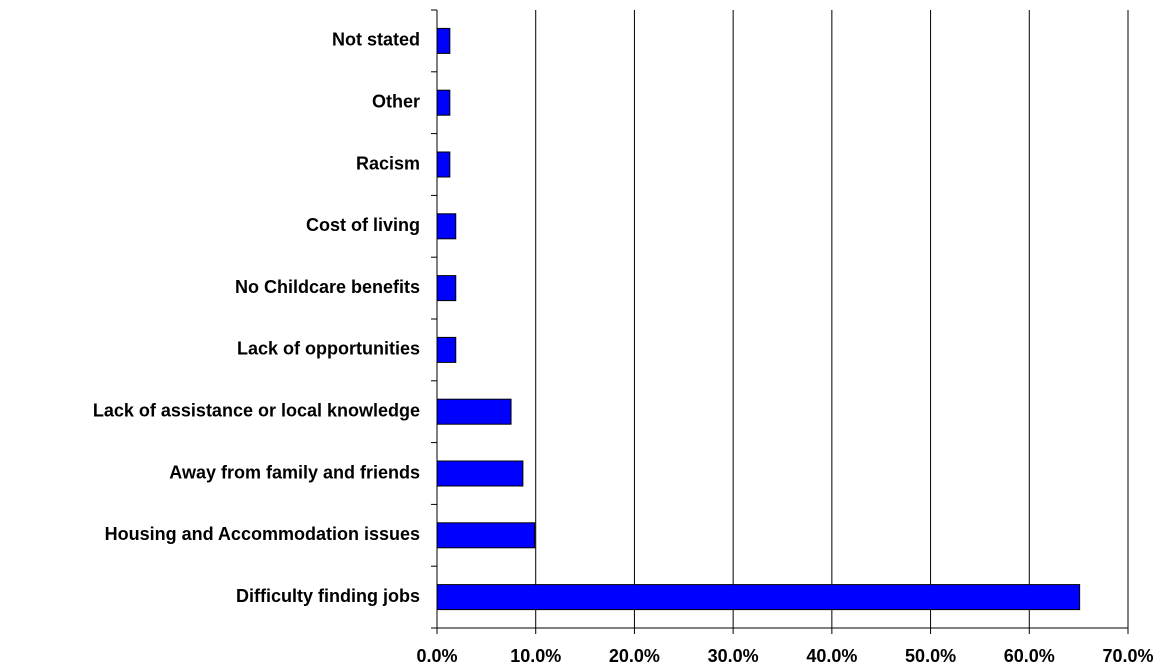 This screenshot has width=1175, height=666. What do you see at coordinates (930, 656) in the screenshot?
I see `x-tick-label: 50.0%` at bounding box center [930, 656].